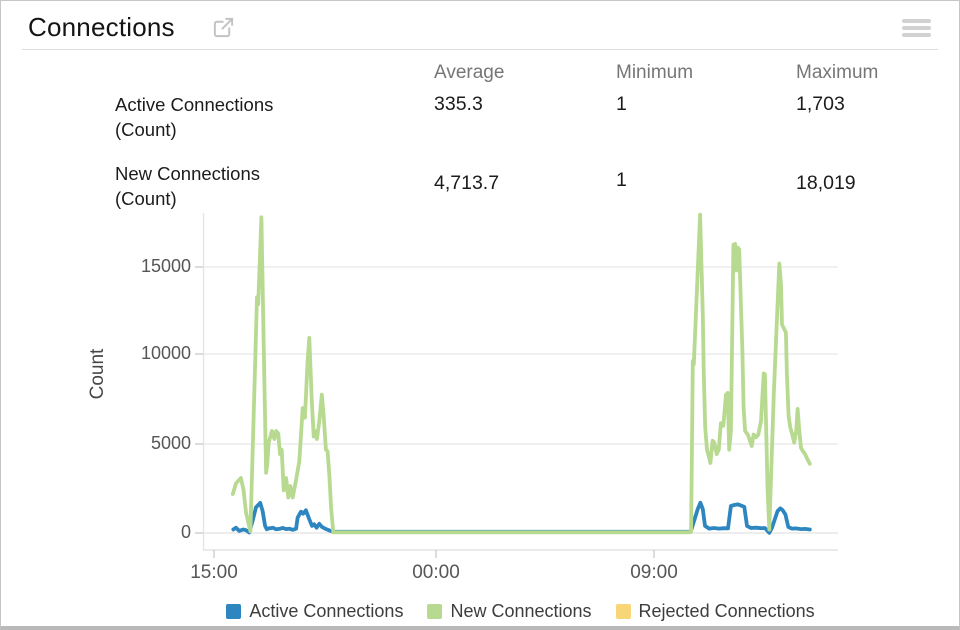  Describe the element at coordinates (726, 611) in the screenshot. I see `legend-label: Rejected Connections` at that location.